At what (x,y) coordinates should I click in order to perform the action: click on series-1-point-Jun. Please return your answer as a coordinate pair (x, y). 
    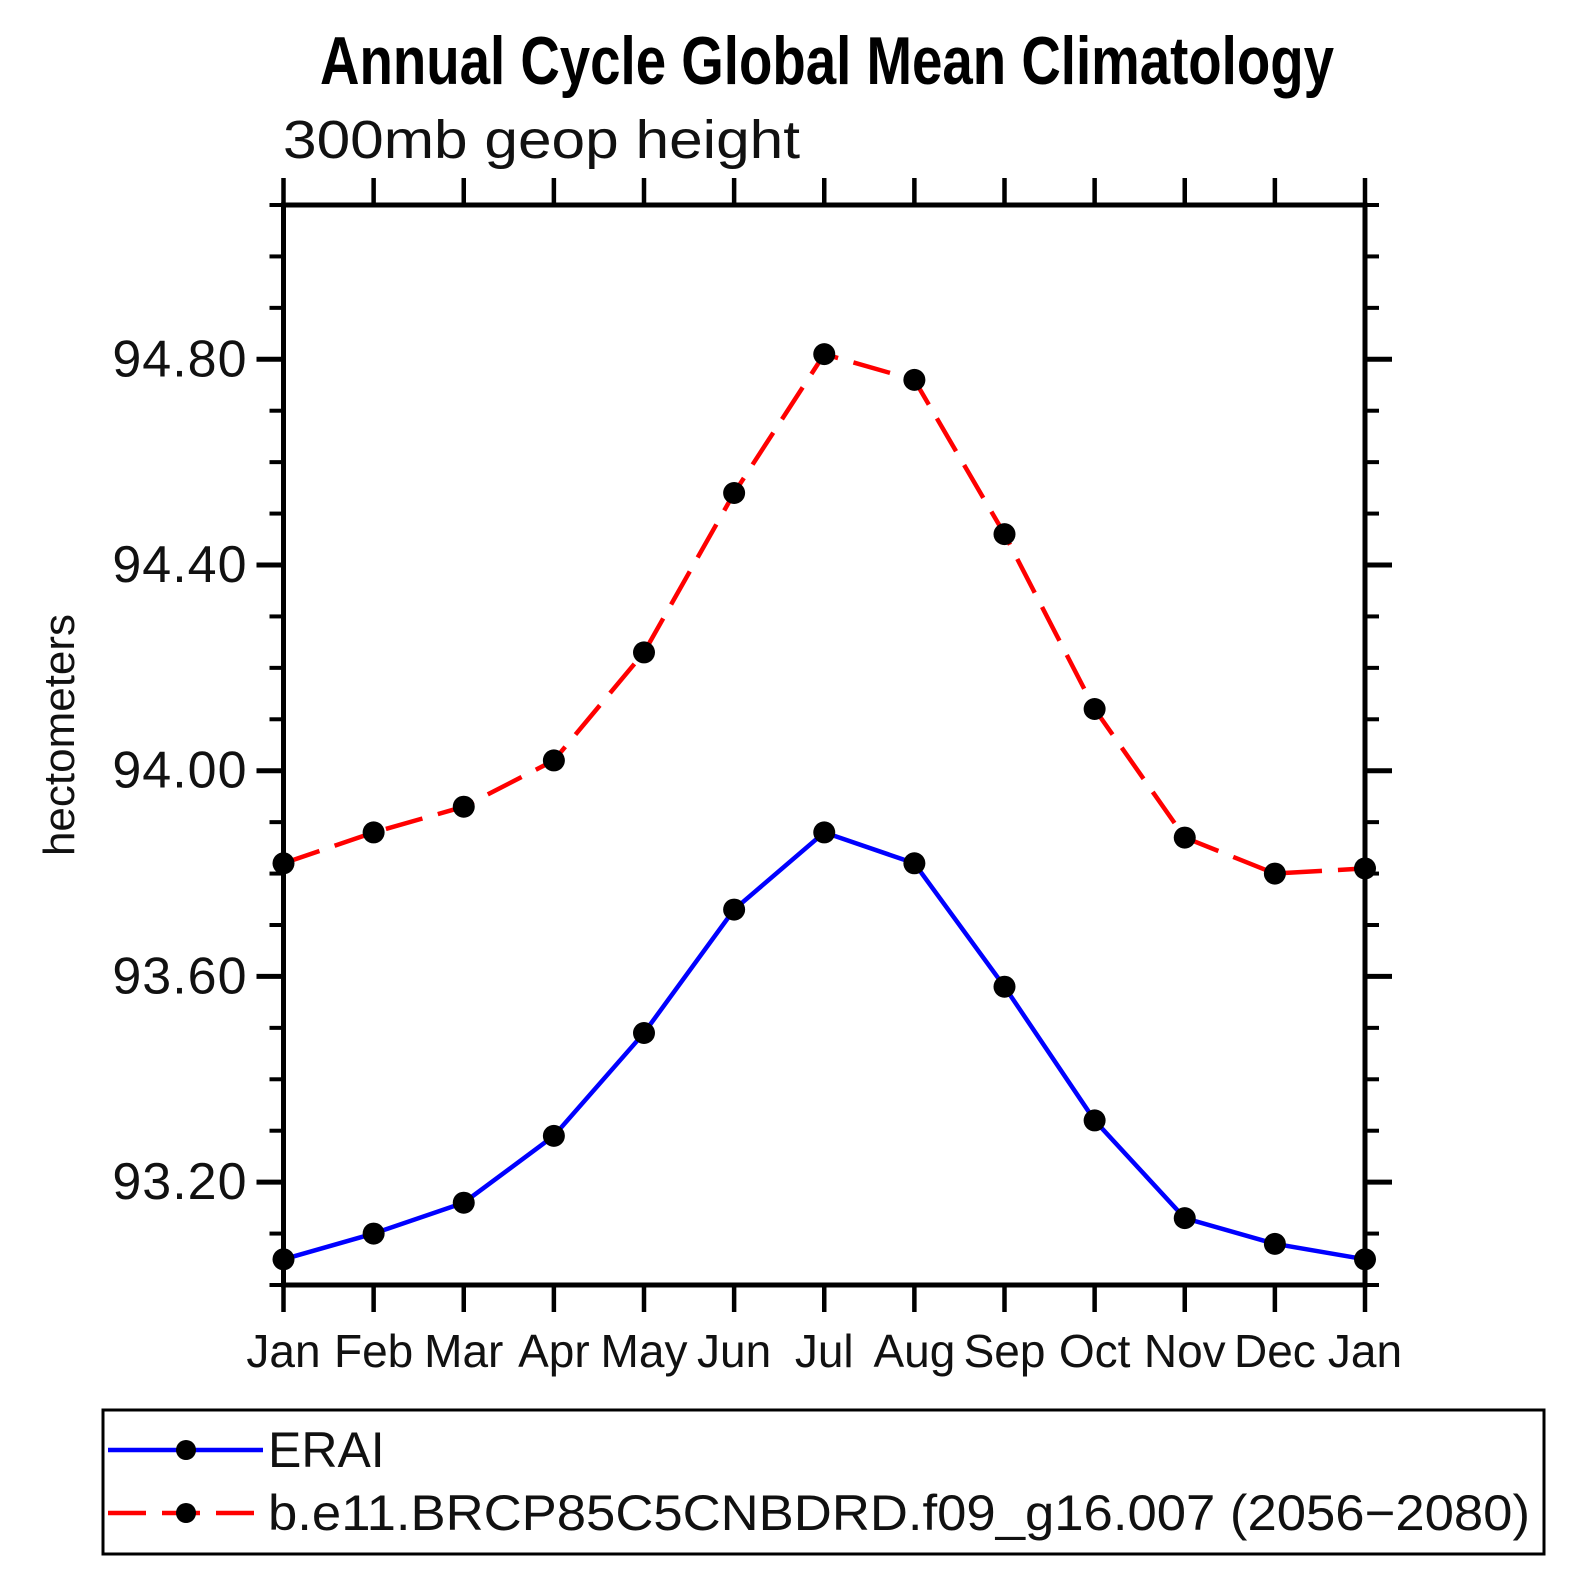
    Looking at the image, I should click on (734, 493).